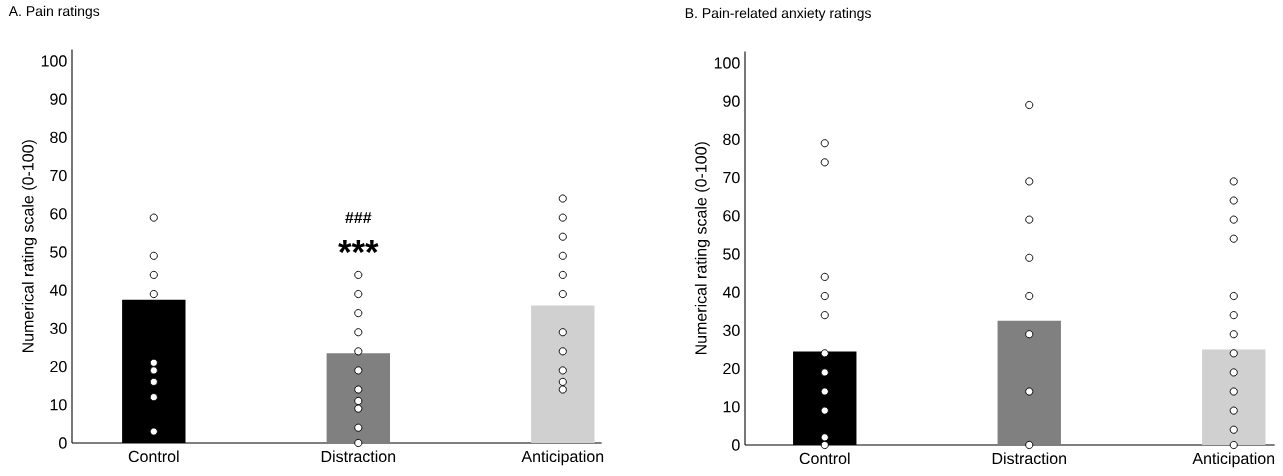 The height and width of the screenshot is (476, 1283). I want to click on annotation: ***, so click(358, 246).